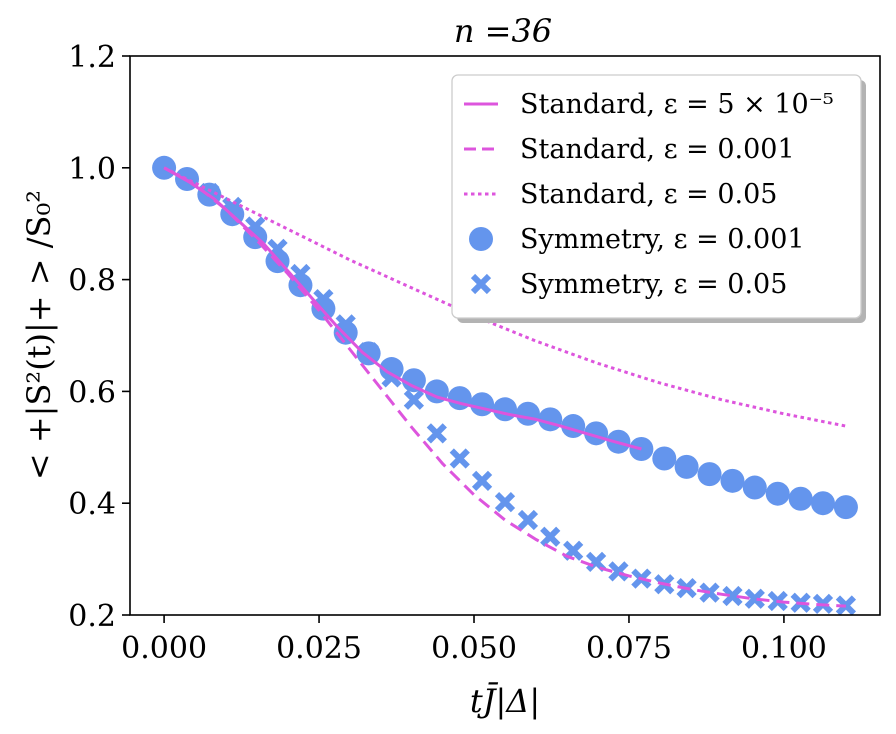  What do you see at coordinates (92, 392) in the screenshot?
I see `y-tick-label: 0.6` at bounding box center [92, 392].